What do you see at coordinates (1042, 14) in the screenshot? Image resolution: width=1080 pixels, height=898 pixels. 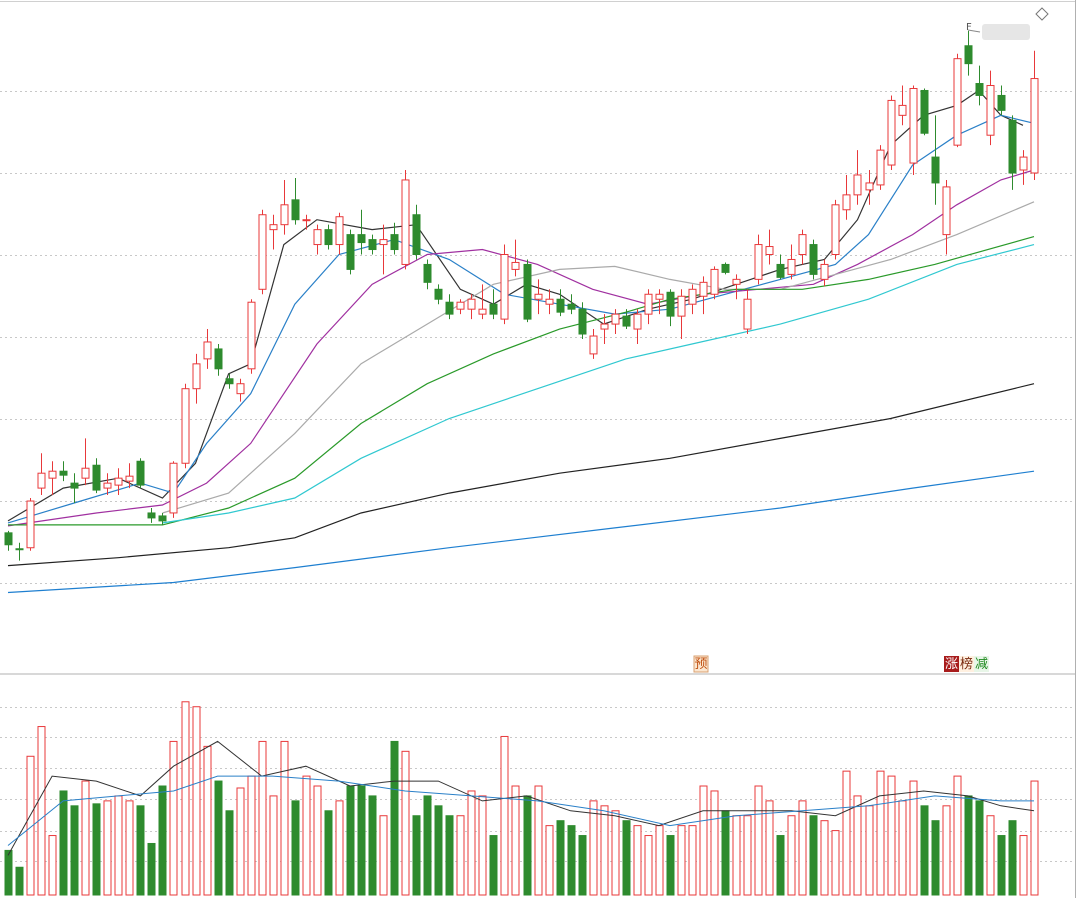 I see `diamond-icon` at bounding box center [1042, 14].